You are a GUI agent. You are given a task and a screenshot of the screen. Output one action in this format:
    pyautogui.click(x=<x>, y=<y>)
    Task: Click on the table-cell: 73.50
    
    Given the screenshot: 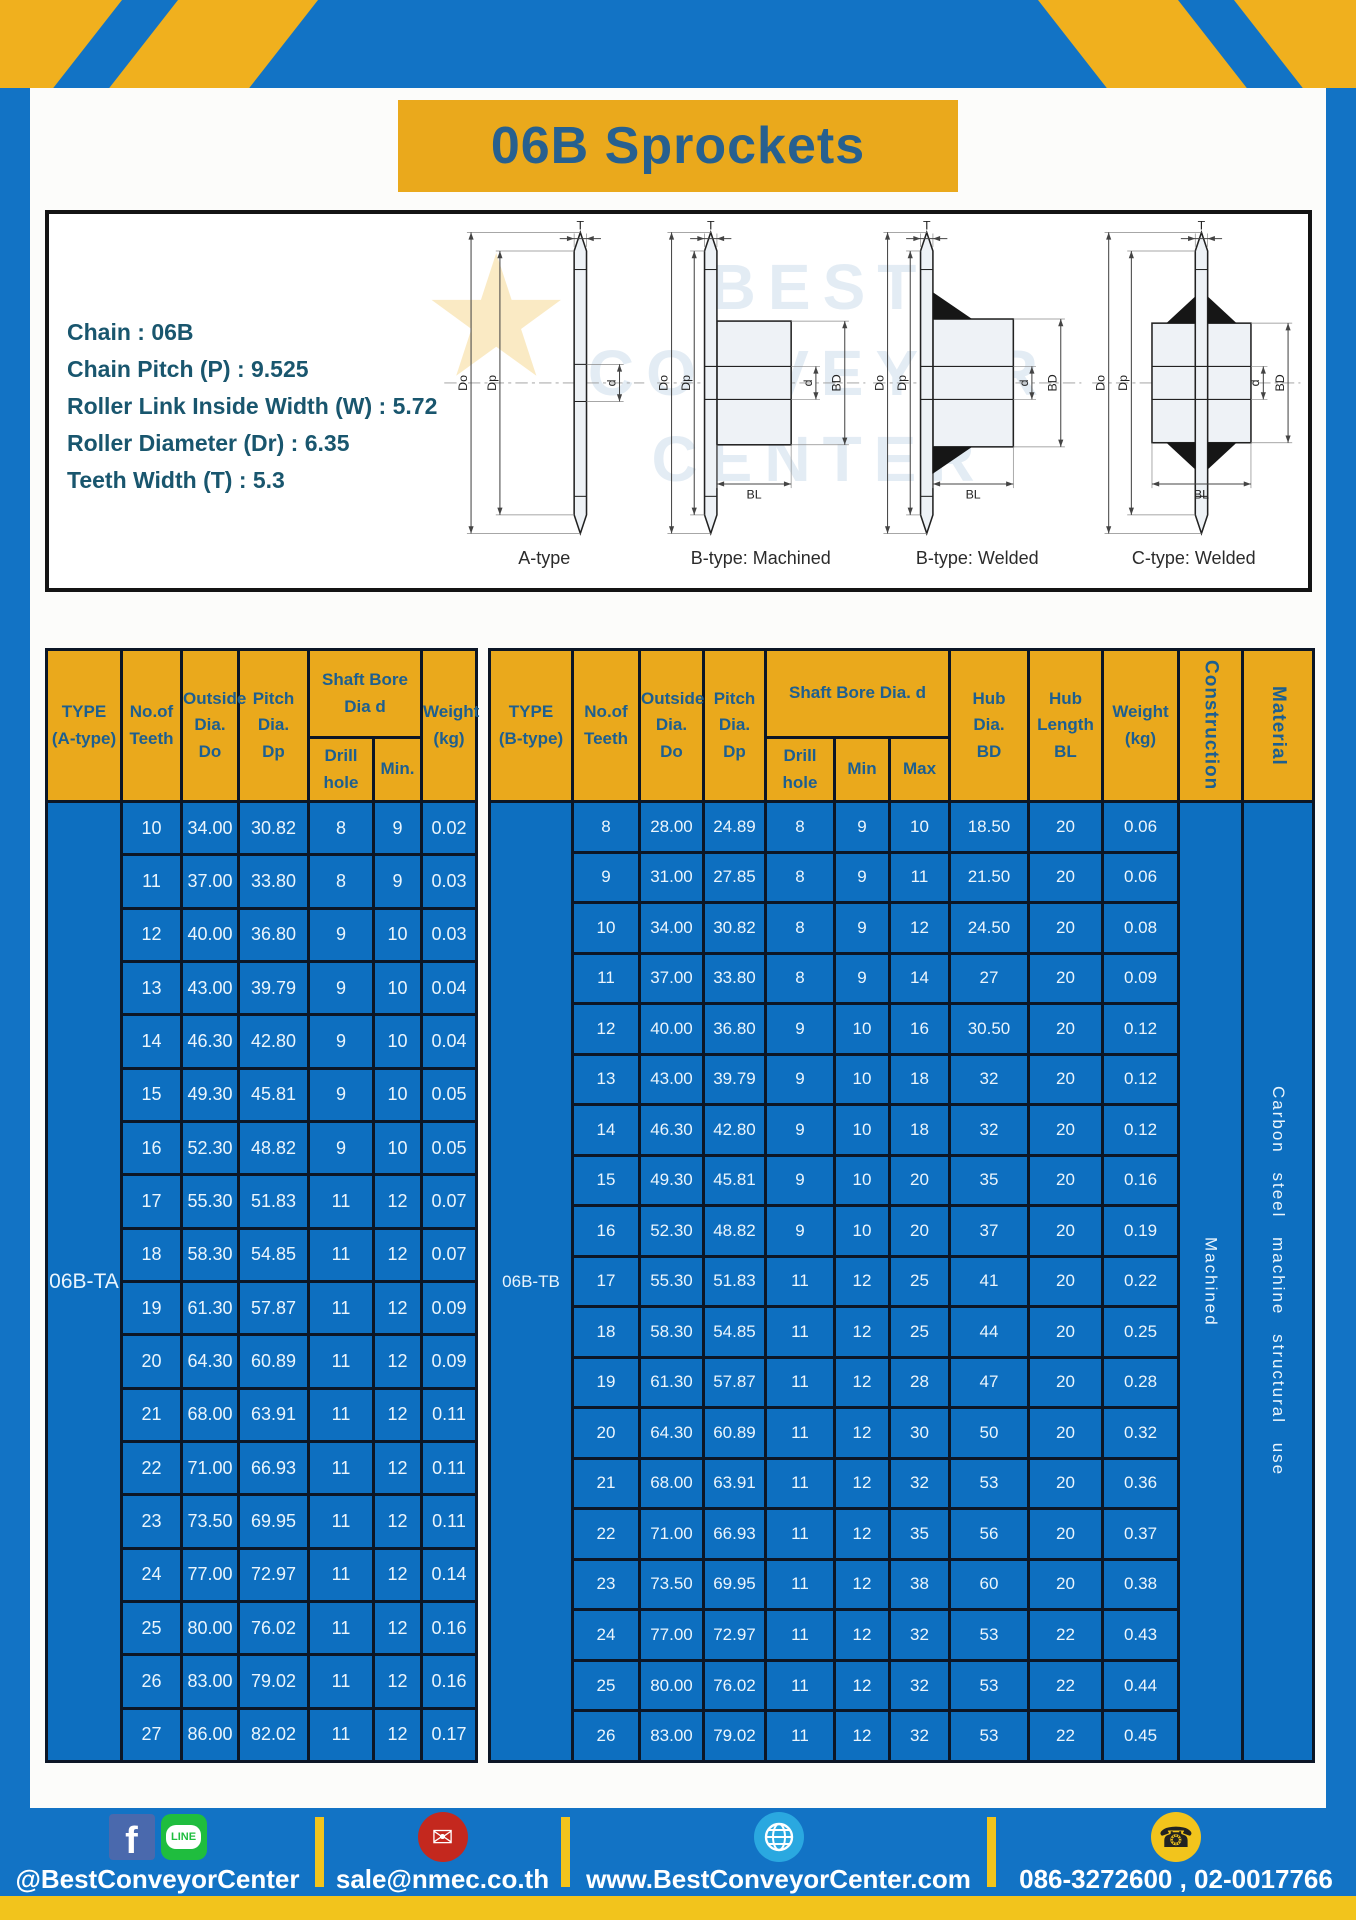 What is the action you would take?
    pyautogui.click(x=210, y=1521)
    